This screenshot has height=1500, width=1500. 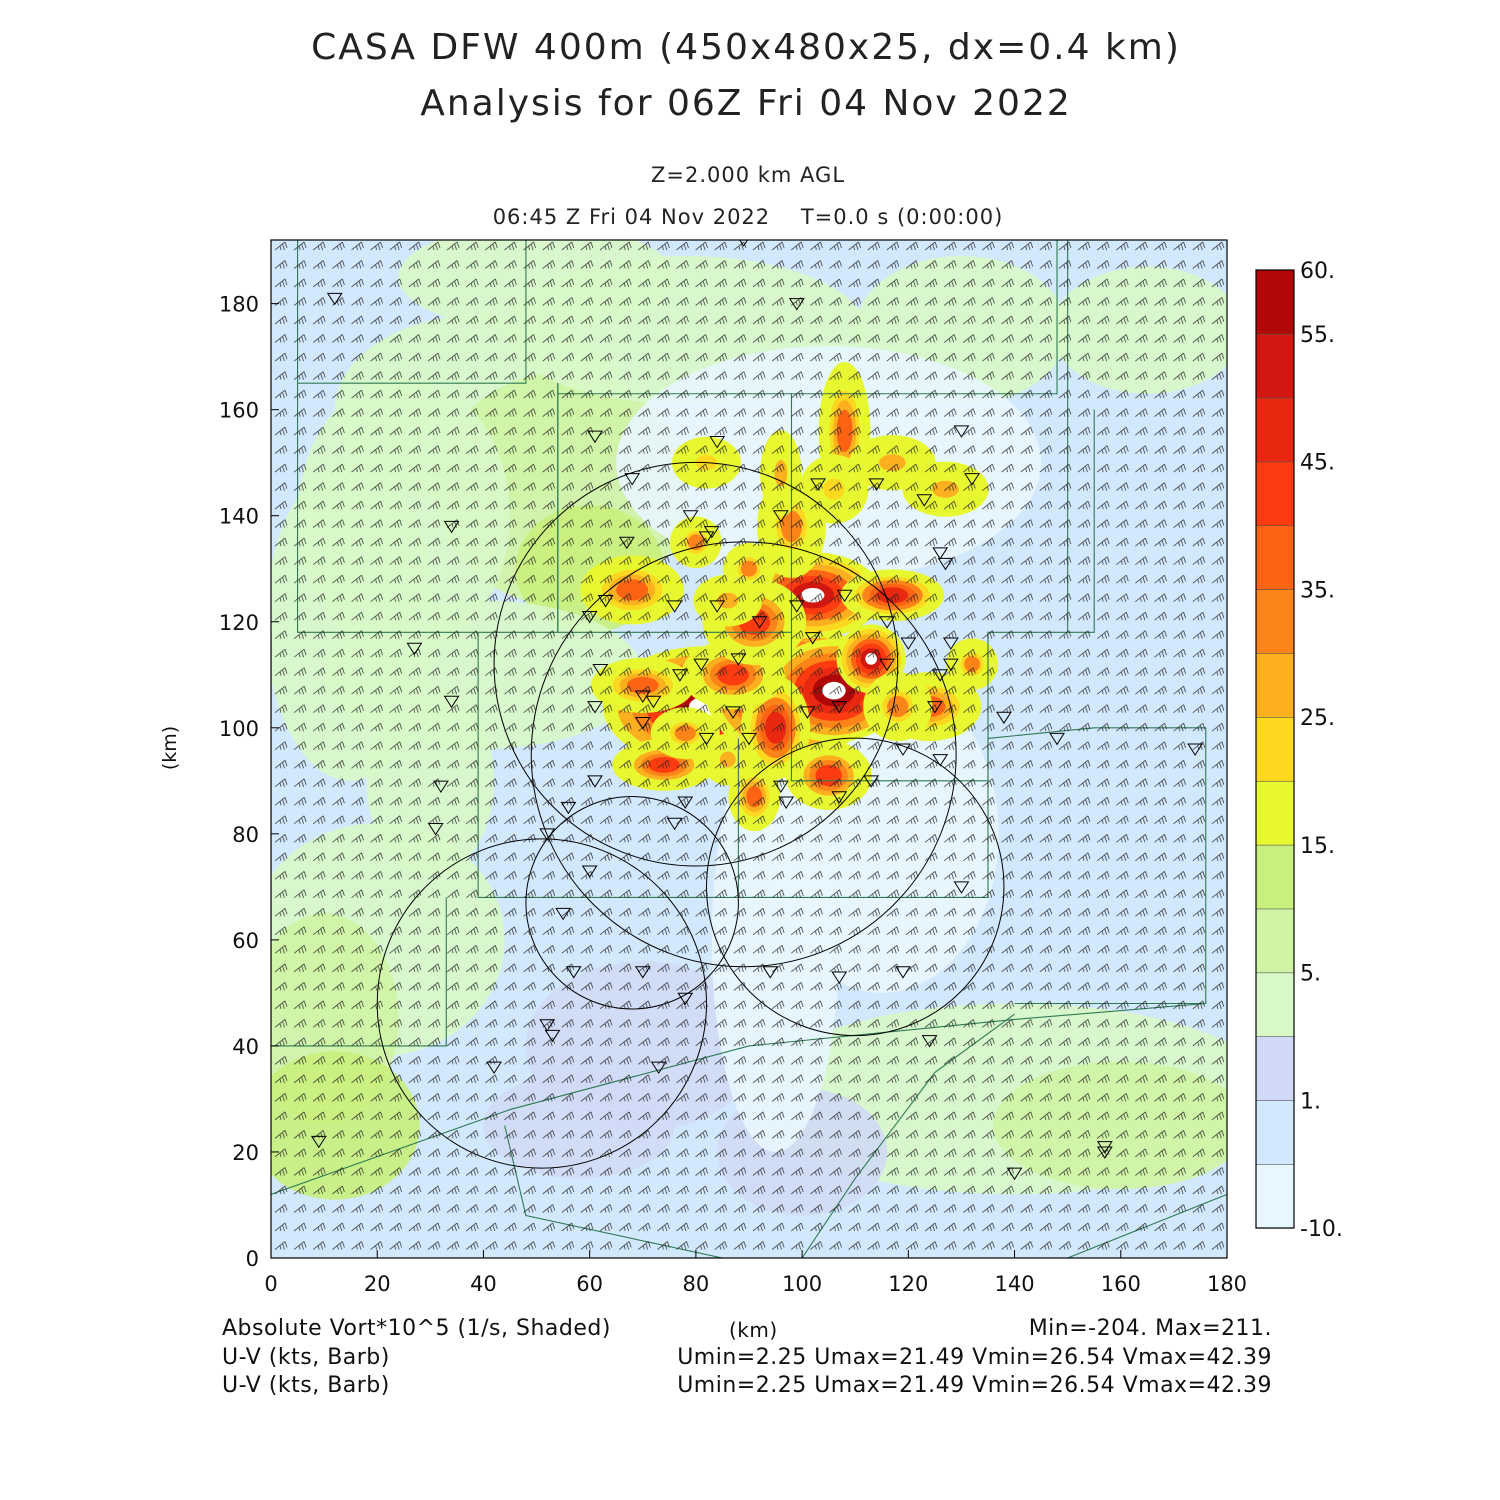 I want to click on x-tick-label: 20, so click(x=377, y=1284).